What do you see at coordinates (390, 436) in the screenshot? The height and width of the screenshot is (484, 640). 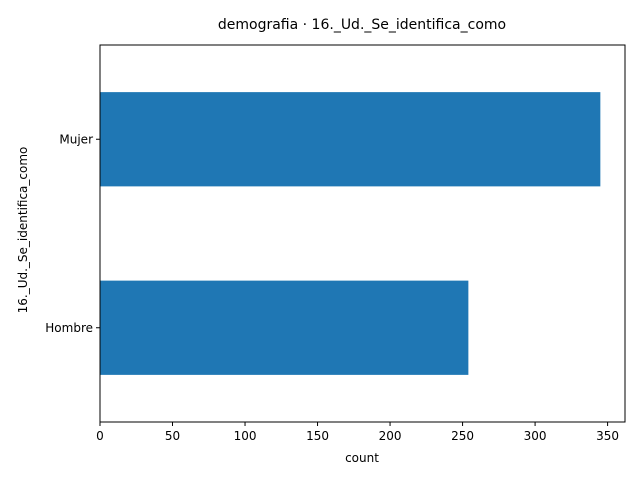 I see `x-tick-label: 200` at bounding box center [390, 436].